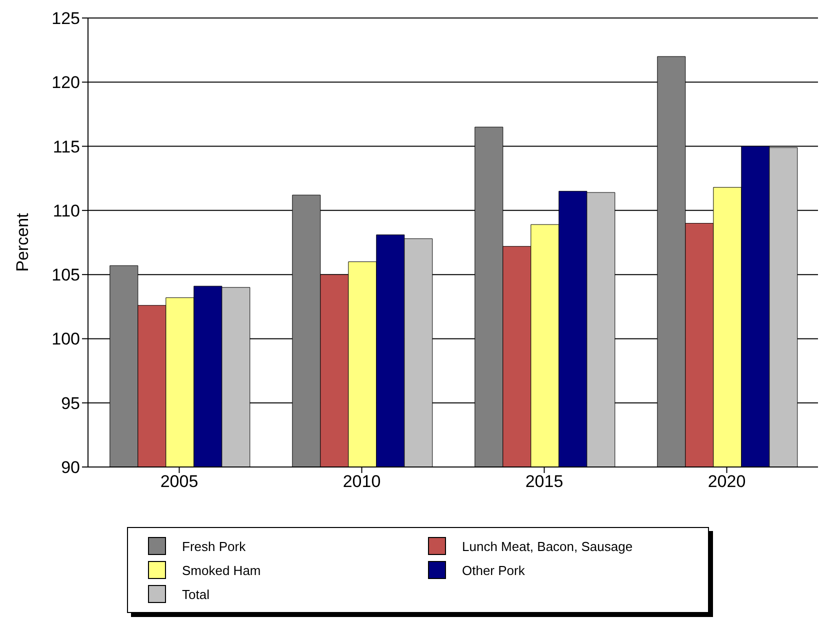 The image size is (831, 625). I want to click on x-tick-label: 2020, so click(727, 482).